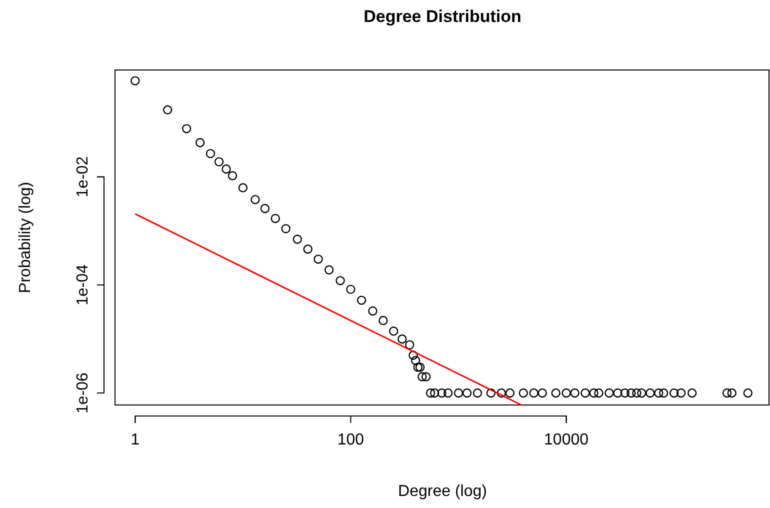  I want to click on x-tick-label: 100, so click(350, 439).